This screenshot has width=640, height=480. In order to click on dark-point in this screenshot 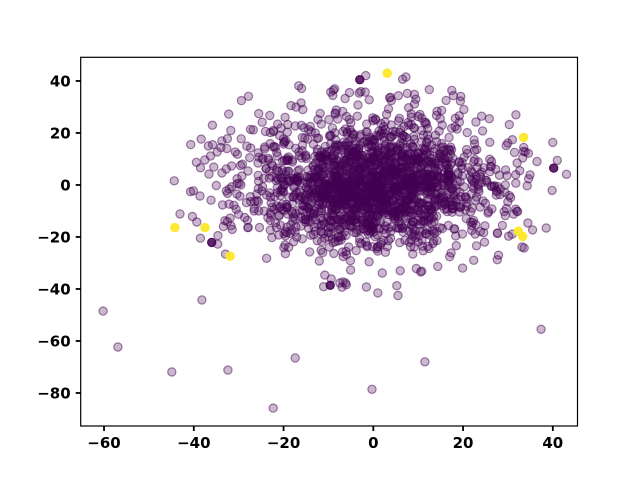, I will do `click(554, 168)`.